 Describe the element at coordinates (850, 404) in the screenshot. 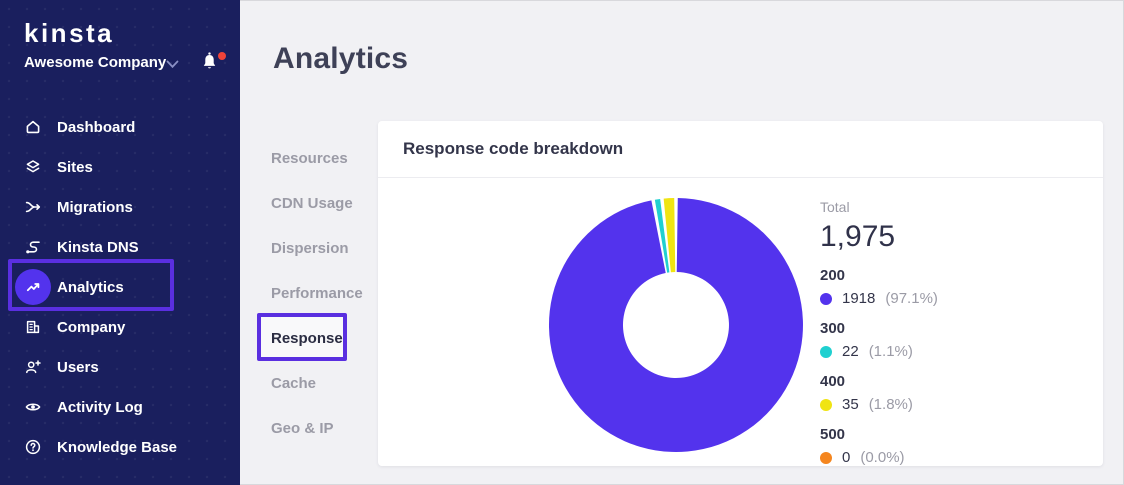

I see `legend-value: 35` at that location.